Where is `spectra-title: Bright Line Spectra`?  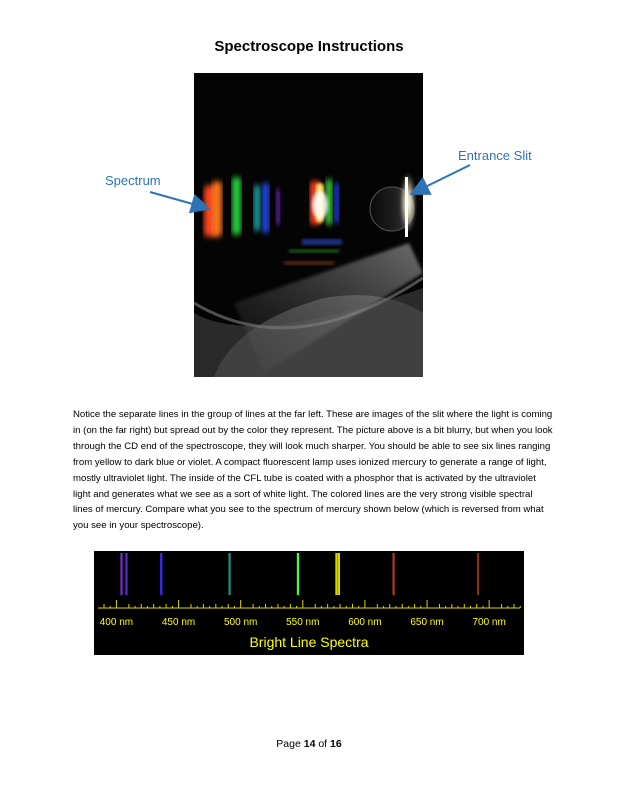
spectra-title: Bright Line Spectra is located at coordinates (308, 642).